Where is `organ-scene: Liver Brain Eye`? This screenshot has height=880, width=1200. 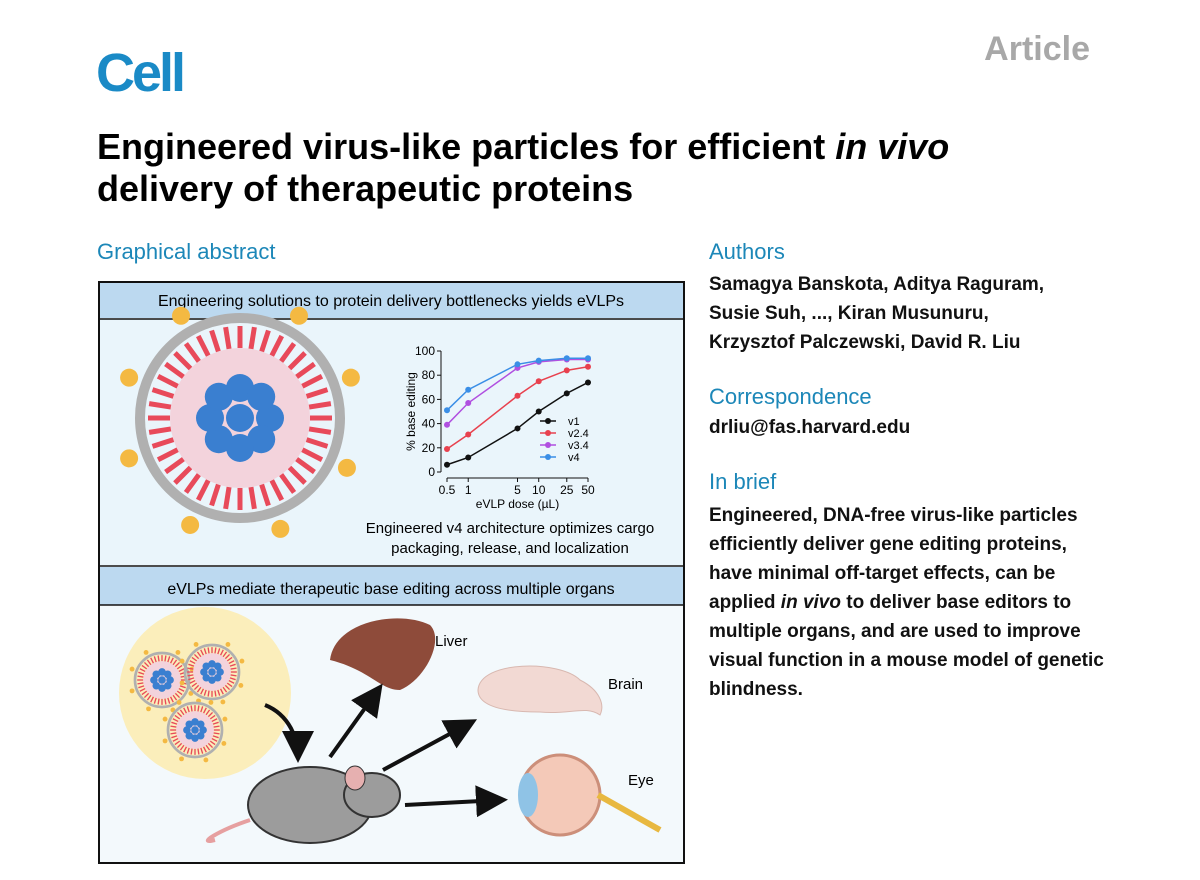
organ-scene: Liver Brain Eye is located at coordinates (390, 725).